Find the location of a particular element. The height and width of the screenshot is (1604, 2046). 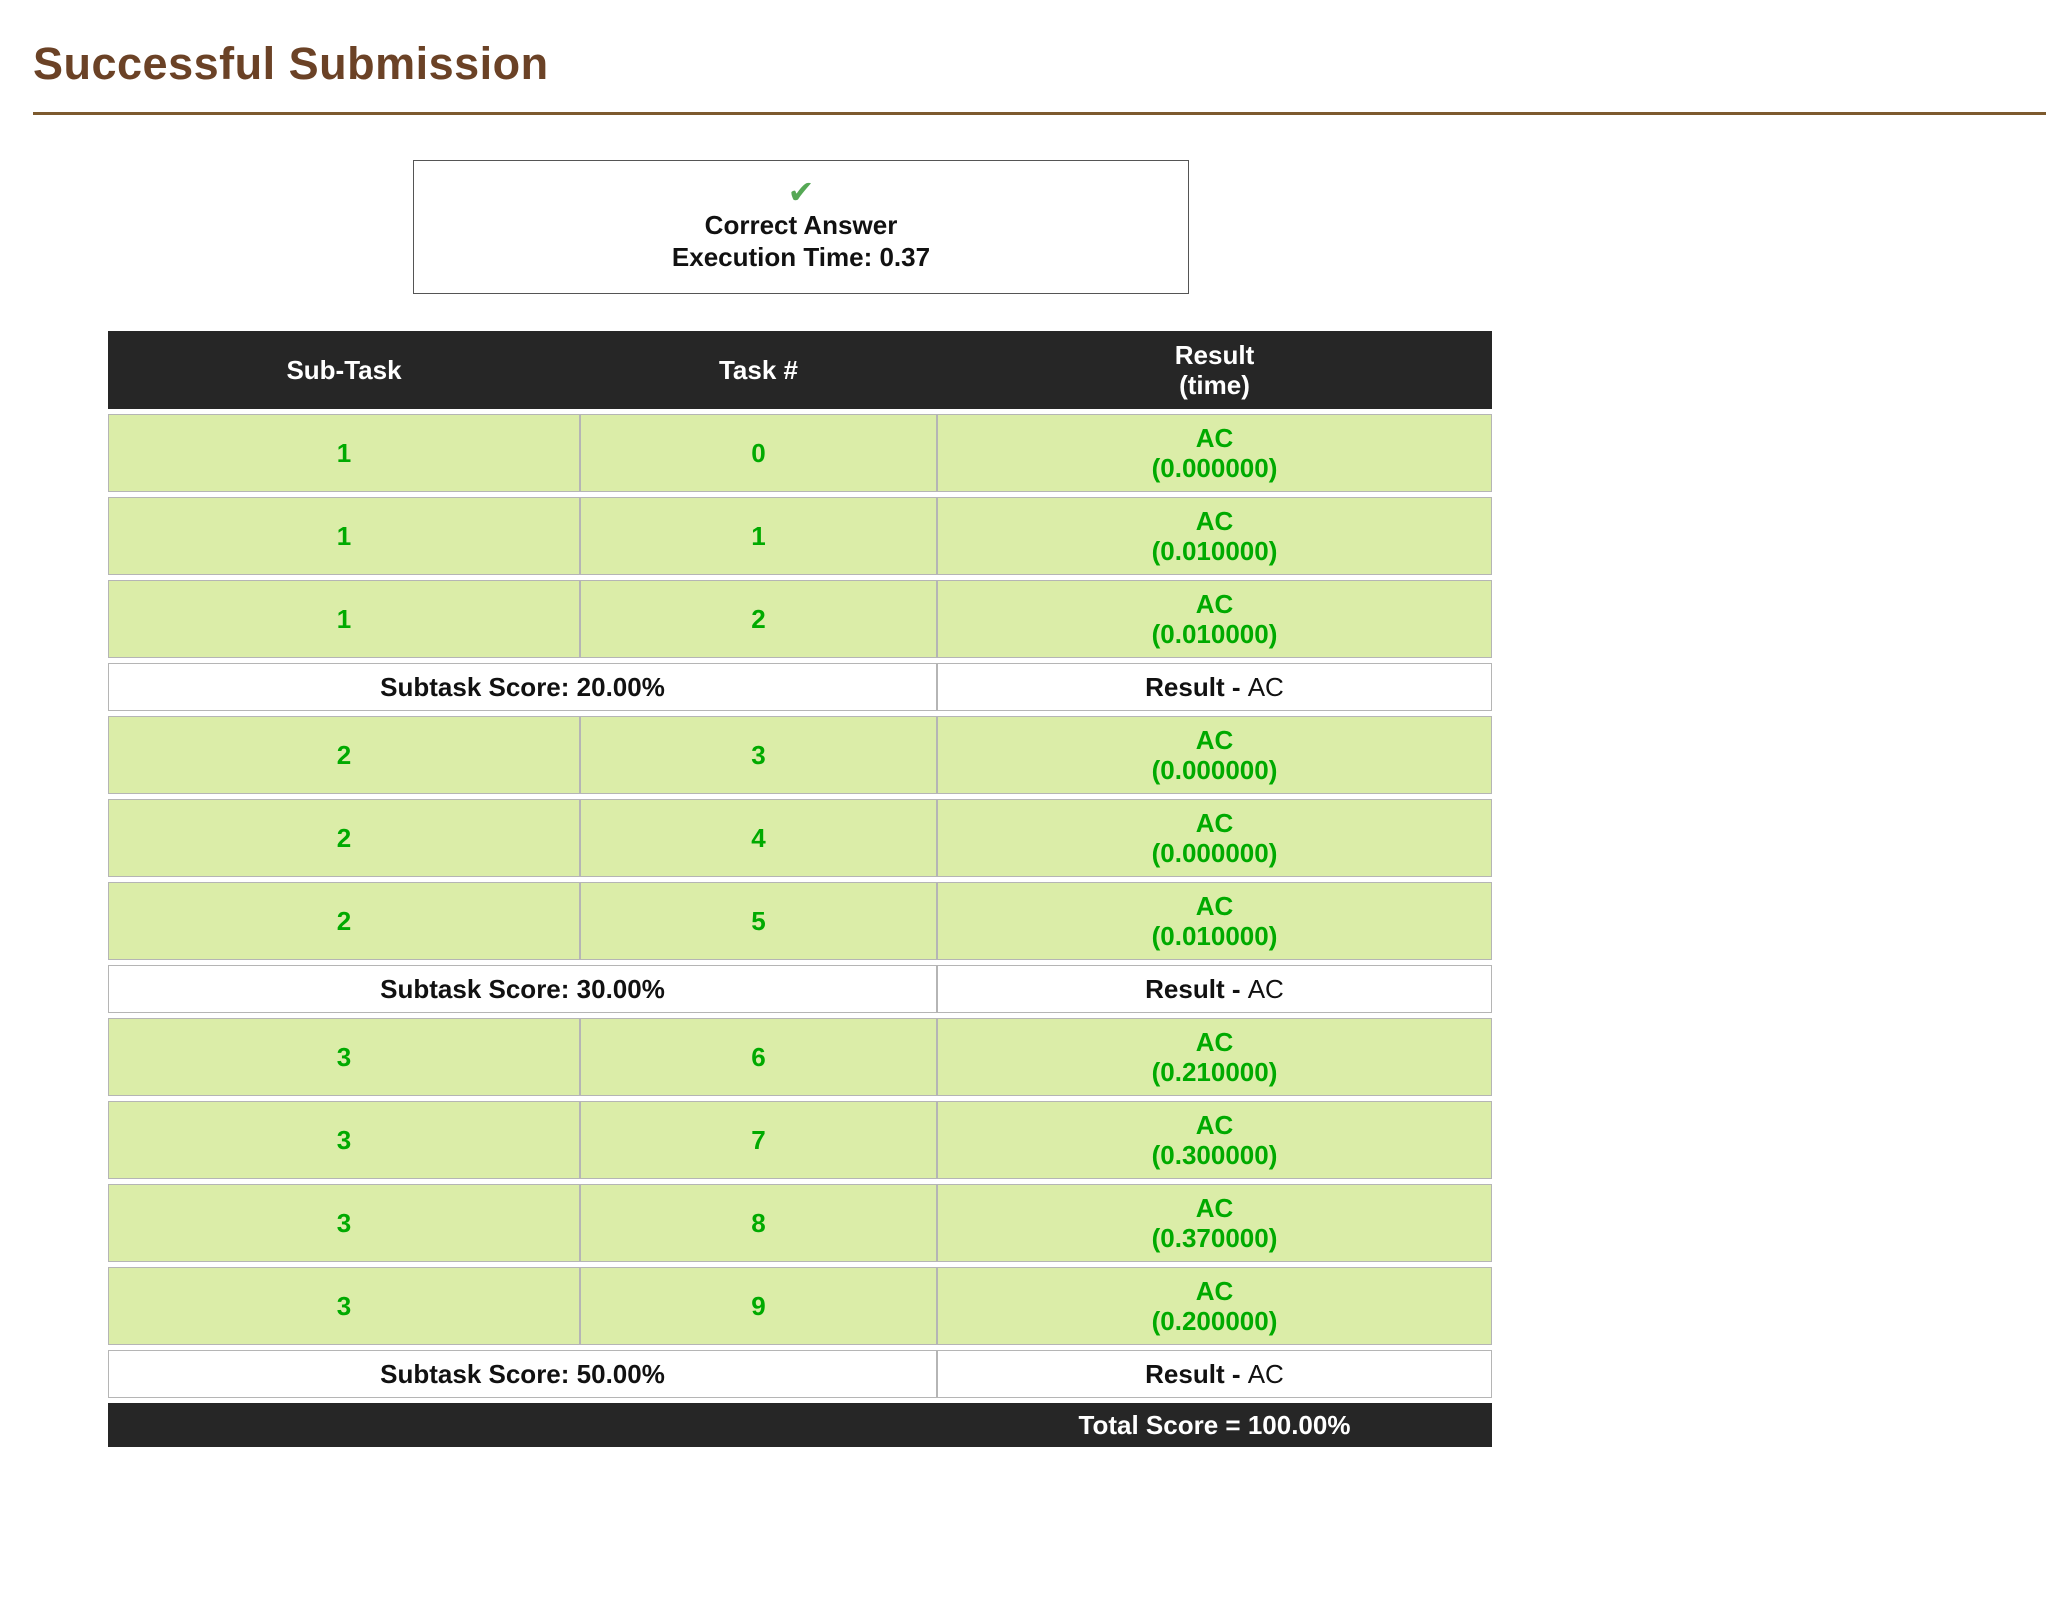

table-row: 3 8 AC (0.370000) is located at coordinates (800, 1223).